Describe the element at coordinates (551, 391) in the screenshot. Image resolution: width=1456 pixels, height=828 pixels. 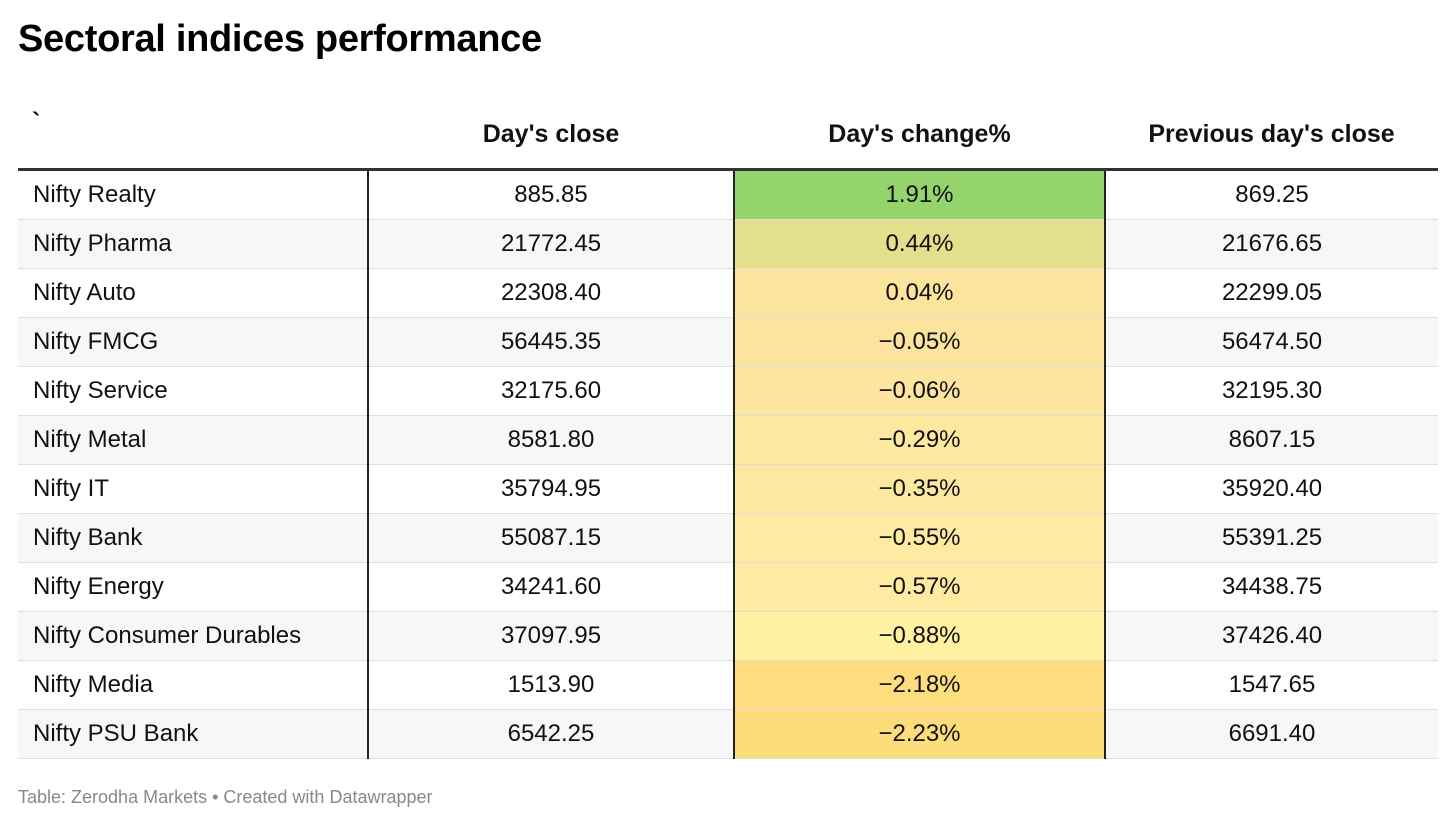
I see `cell-day-close: 32175.60` at that location.